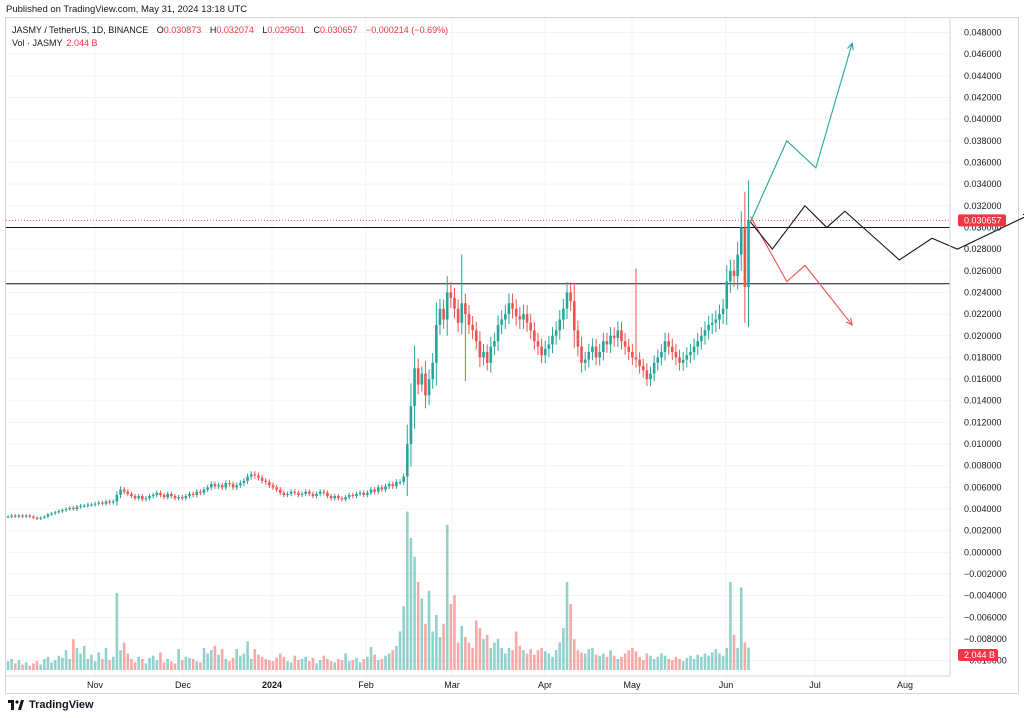 This screenshot has height=718, width=1024. What do you see at coordinates (478, 252) in the screenshot?
I see `horizontal-levels` at bounding box center [478, 252].